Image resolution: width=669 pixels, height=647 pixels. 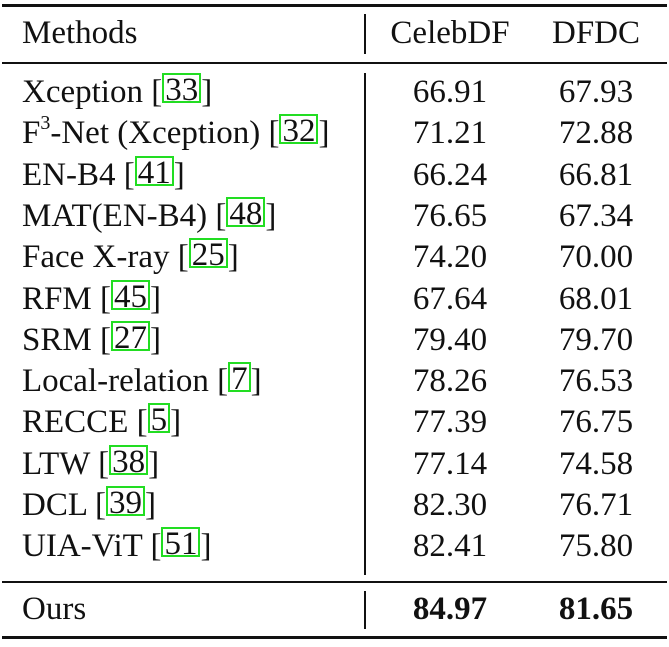 I want to click on top-rule, so click(x=334, y=5).